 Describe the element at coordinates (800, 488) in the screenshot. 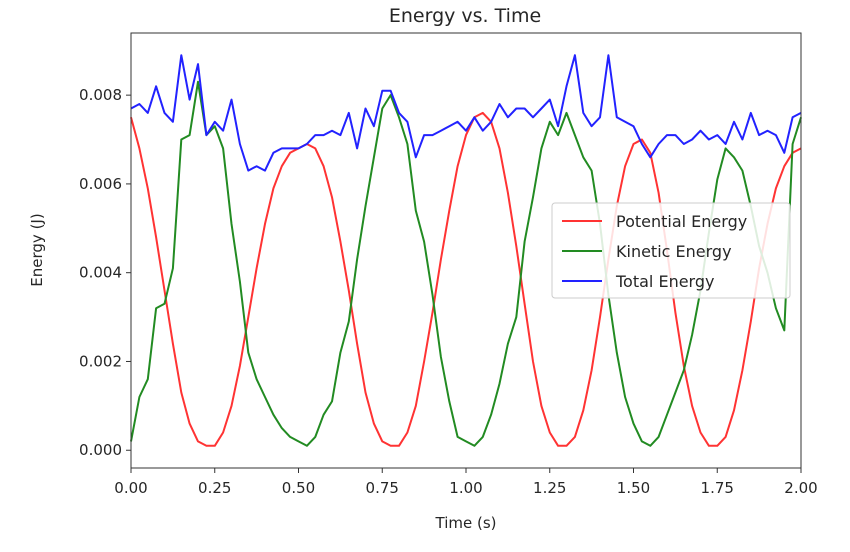

I see `x-tick-label: 2.00` at that location.